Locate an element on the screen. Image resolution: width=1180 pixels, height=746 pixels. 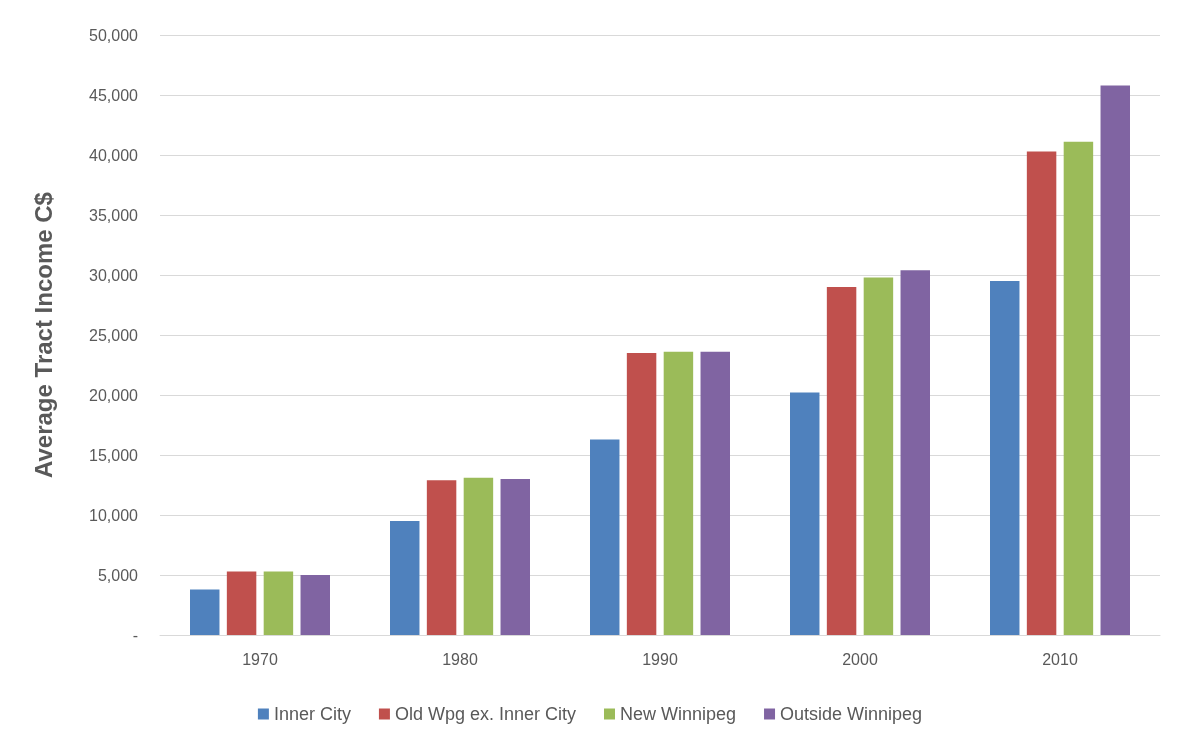
x-tick-label: 1970 is located at coordinates (260, 659).